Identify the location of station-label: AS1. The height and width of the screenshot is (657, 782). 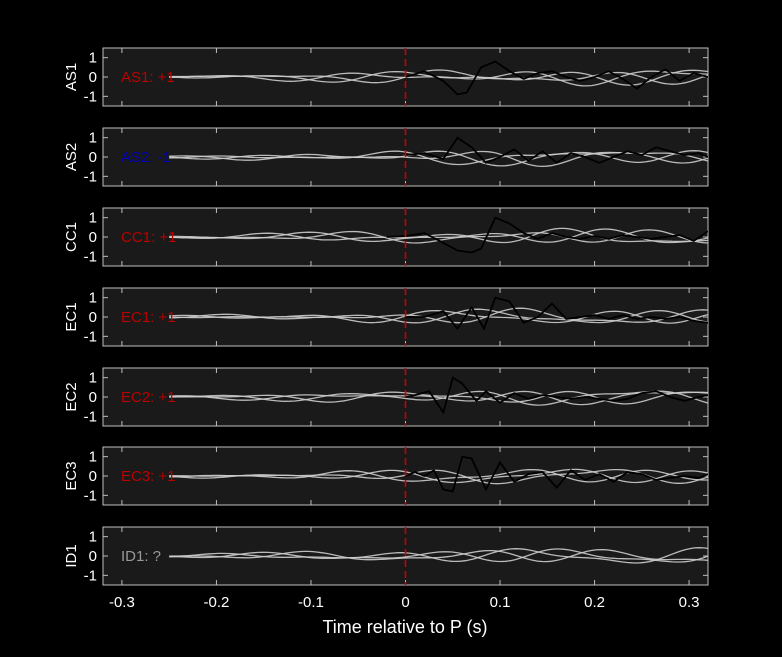
(71, 77).